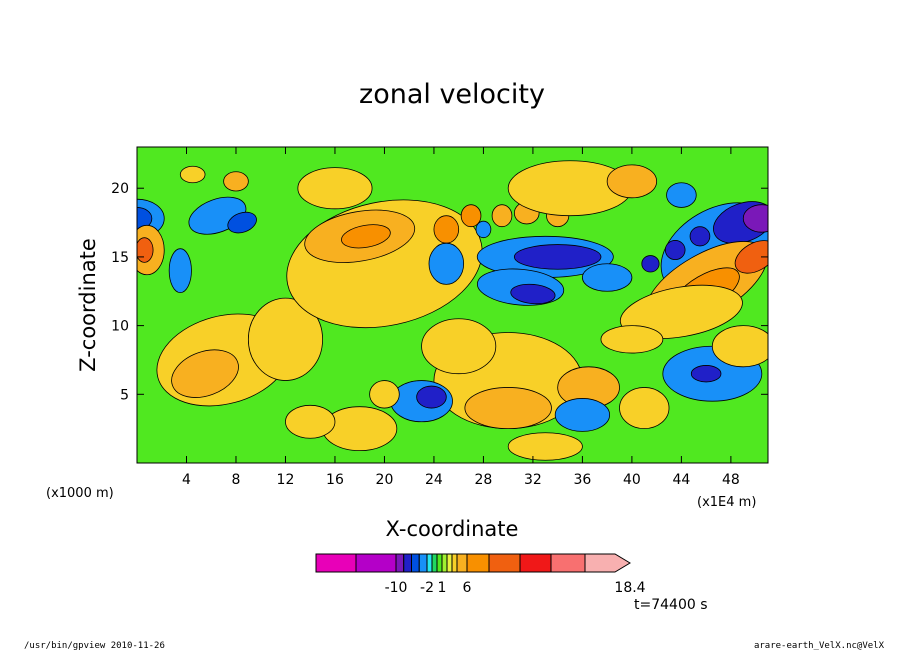 This screenshot has height=654, width=904. Describe the element at coordinates (120, 258) in the screenshot. I see `y-tick-label: 15` at that location.